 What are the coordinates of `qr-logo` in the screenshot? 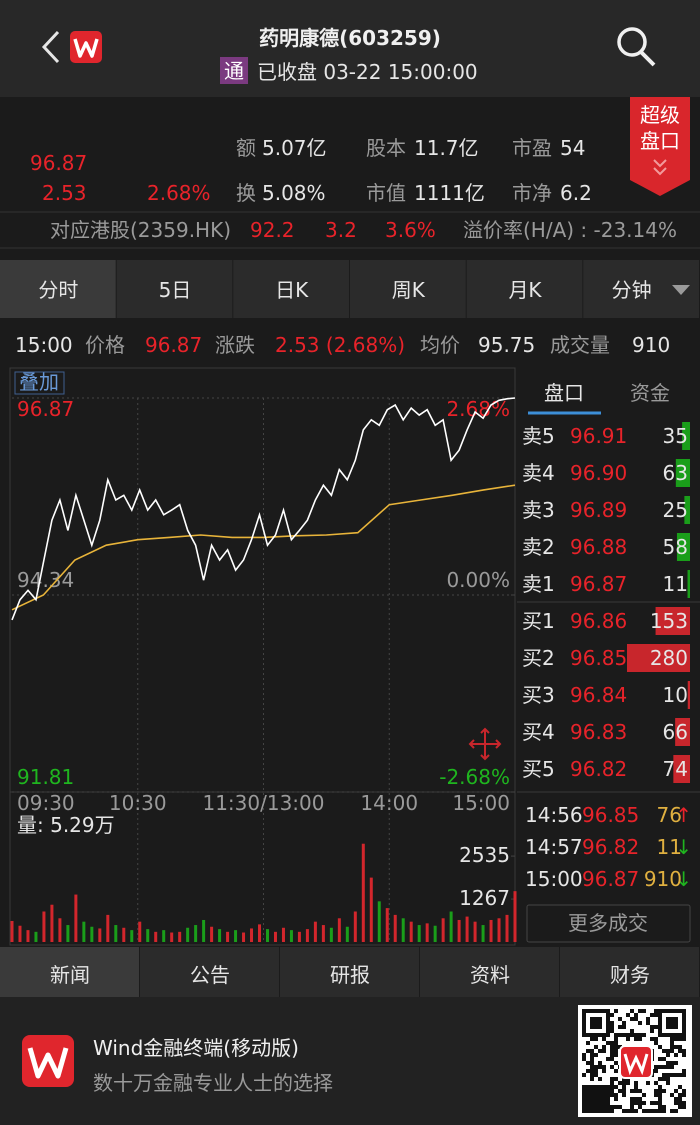 It's located at (636, 1062).